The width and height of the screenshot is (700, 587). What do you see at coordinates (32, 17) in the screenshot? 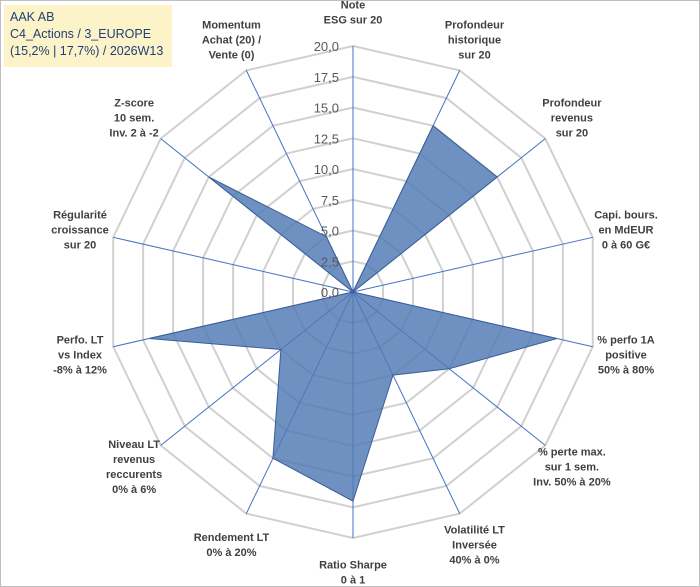
I see `company-name: AAK AB` at bounding box center [32, 17].